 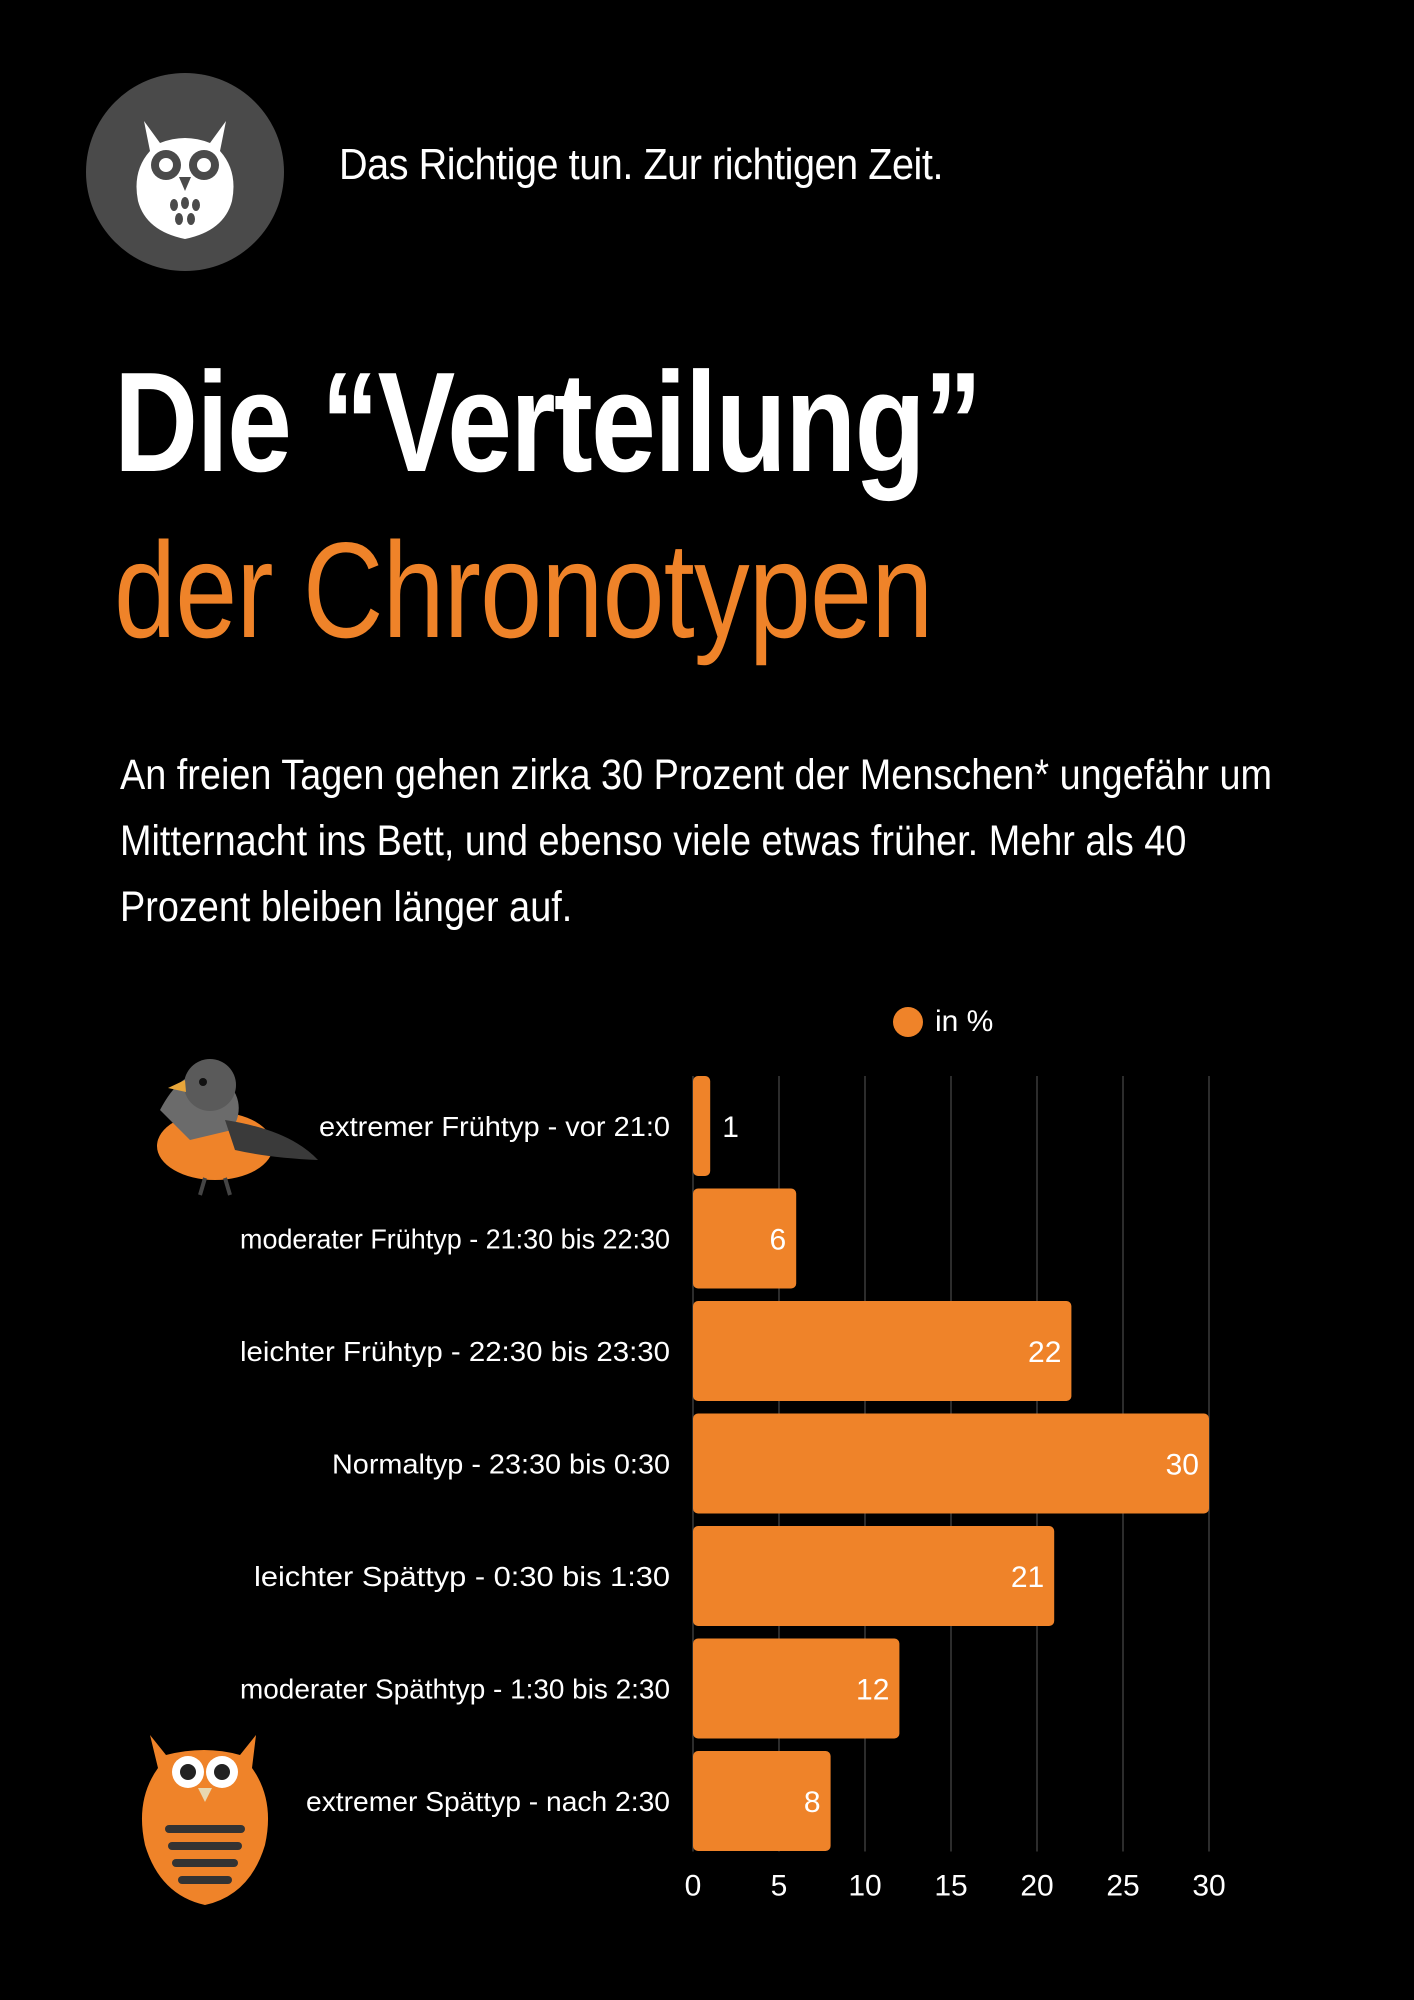 What do you see at coordinates (693, 1886) in the screenshot?
I see `x-tick-label: 0` at bounding box center [693, 1886].